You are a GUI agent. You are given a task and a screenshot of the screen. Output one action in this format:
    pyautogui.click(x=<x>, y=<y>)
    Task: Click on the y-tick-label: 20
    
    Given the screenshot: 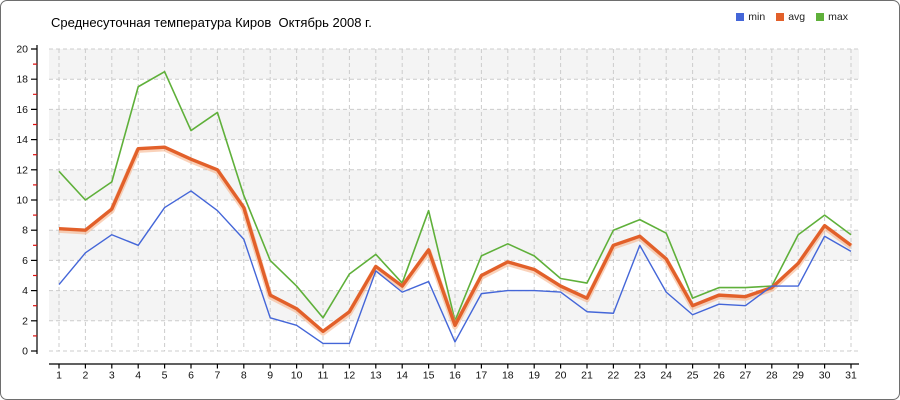 What is the action you would take?
    pyautogui.click(x=22, y=50)
    